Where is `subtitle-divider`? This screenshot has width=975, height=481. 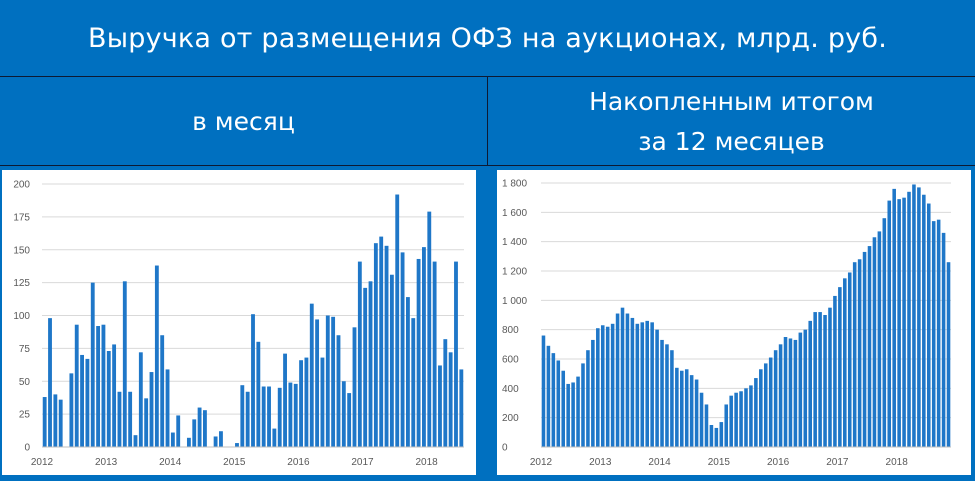
subtitle-divider is located at coordinates (487, 121).